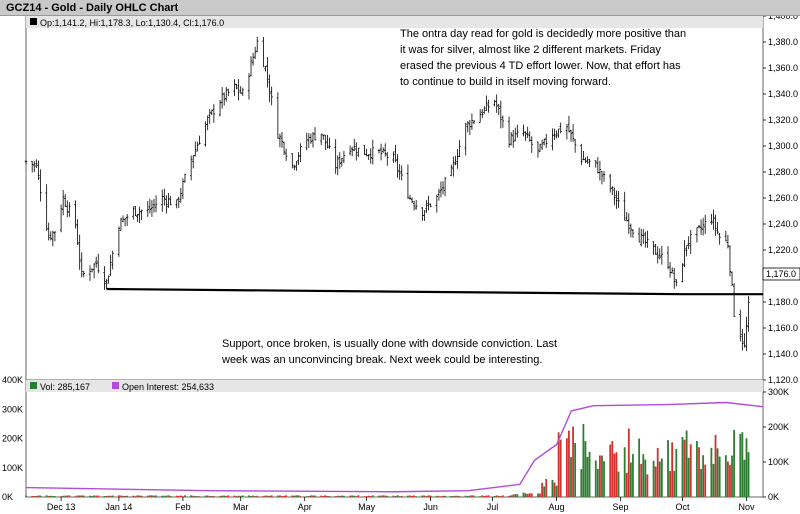  I want to click on oi-y-tick-label: 300K, so click(778, 392).